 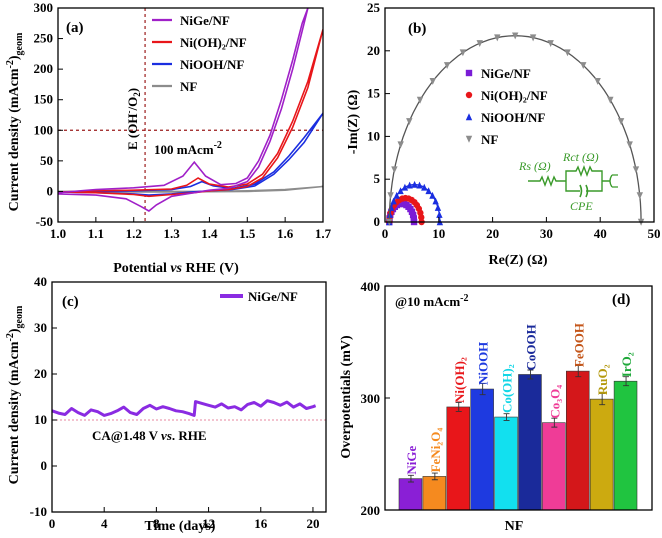 I want to click on bar-label: FeNi₂O₄, so click(x=435, y=450).